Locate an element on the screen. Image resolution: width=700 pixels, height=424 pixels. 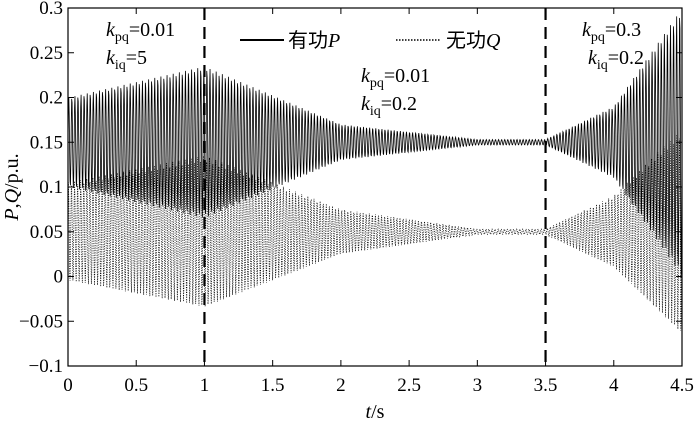
x-axis-label: t/s is located at coordinates (375, 412).